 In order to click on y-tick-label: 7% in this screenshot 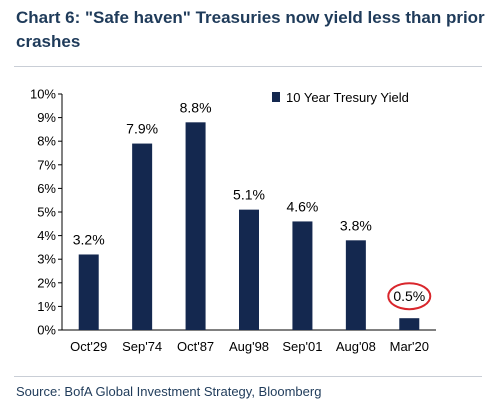, I will do `click(46, 164)`.